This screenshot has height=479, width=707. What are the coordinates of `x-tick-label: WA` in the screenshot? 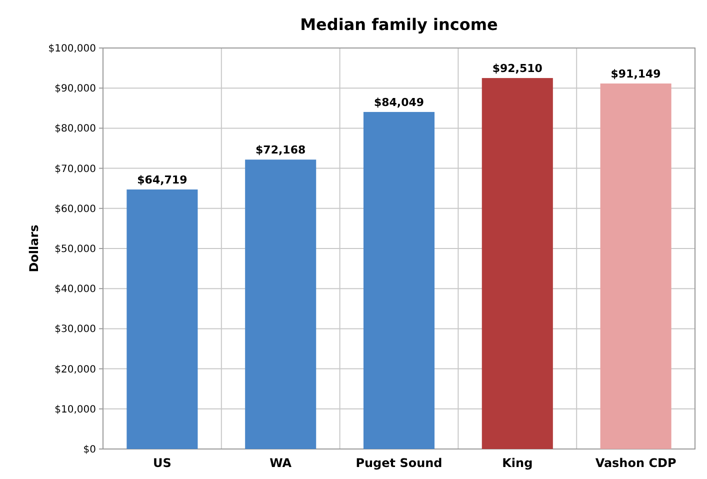 It's located at (281, 463).